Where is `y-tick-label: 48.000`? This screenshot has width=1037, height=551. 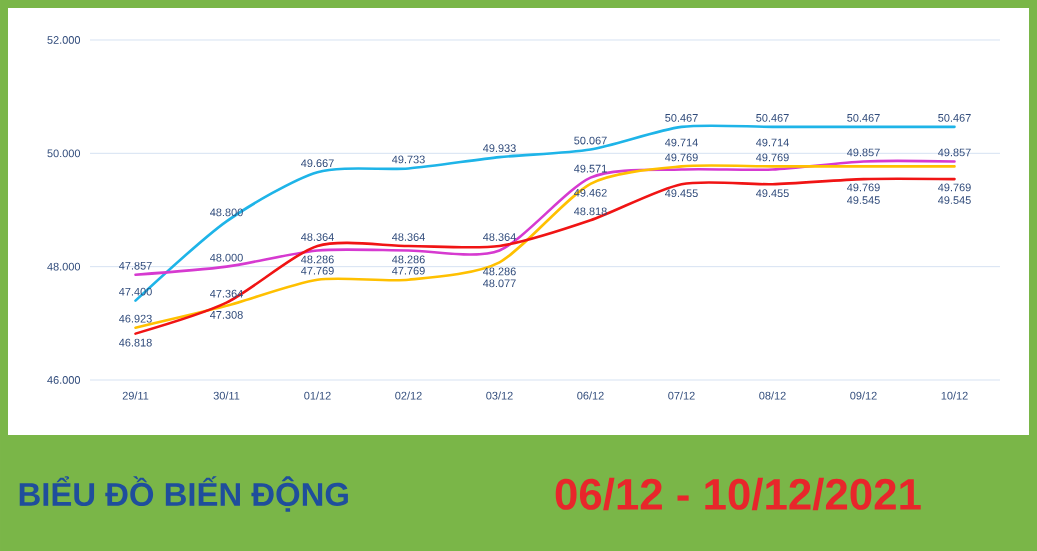
y-tick-label: 48.000 is located at coordinates (64, 266).